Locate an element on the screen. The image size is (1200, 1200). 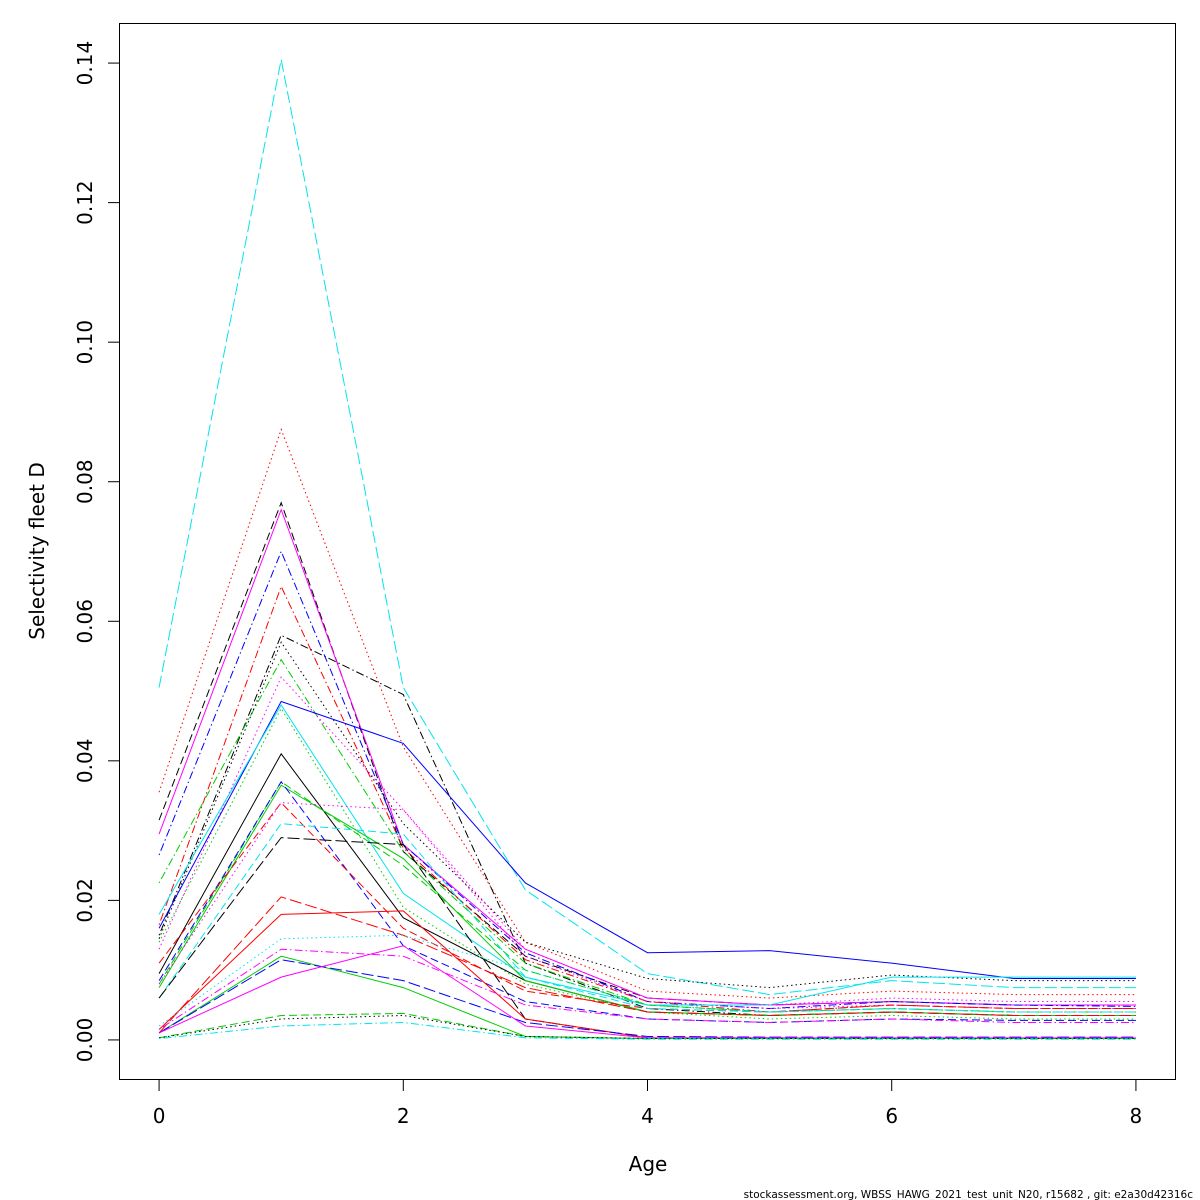
y-tick-label: 0.14 is located at coordinates (85, 63).